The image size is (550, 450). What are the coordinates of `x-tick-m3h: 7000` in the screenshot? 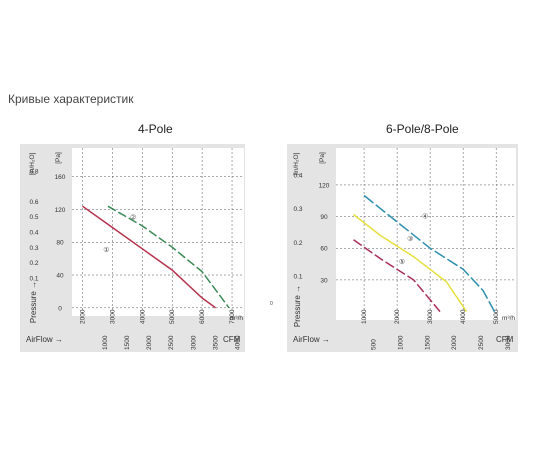 It's located at (232, 316).